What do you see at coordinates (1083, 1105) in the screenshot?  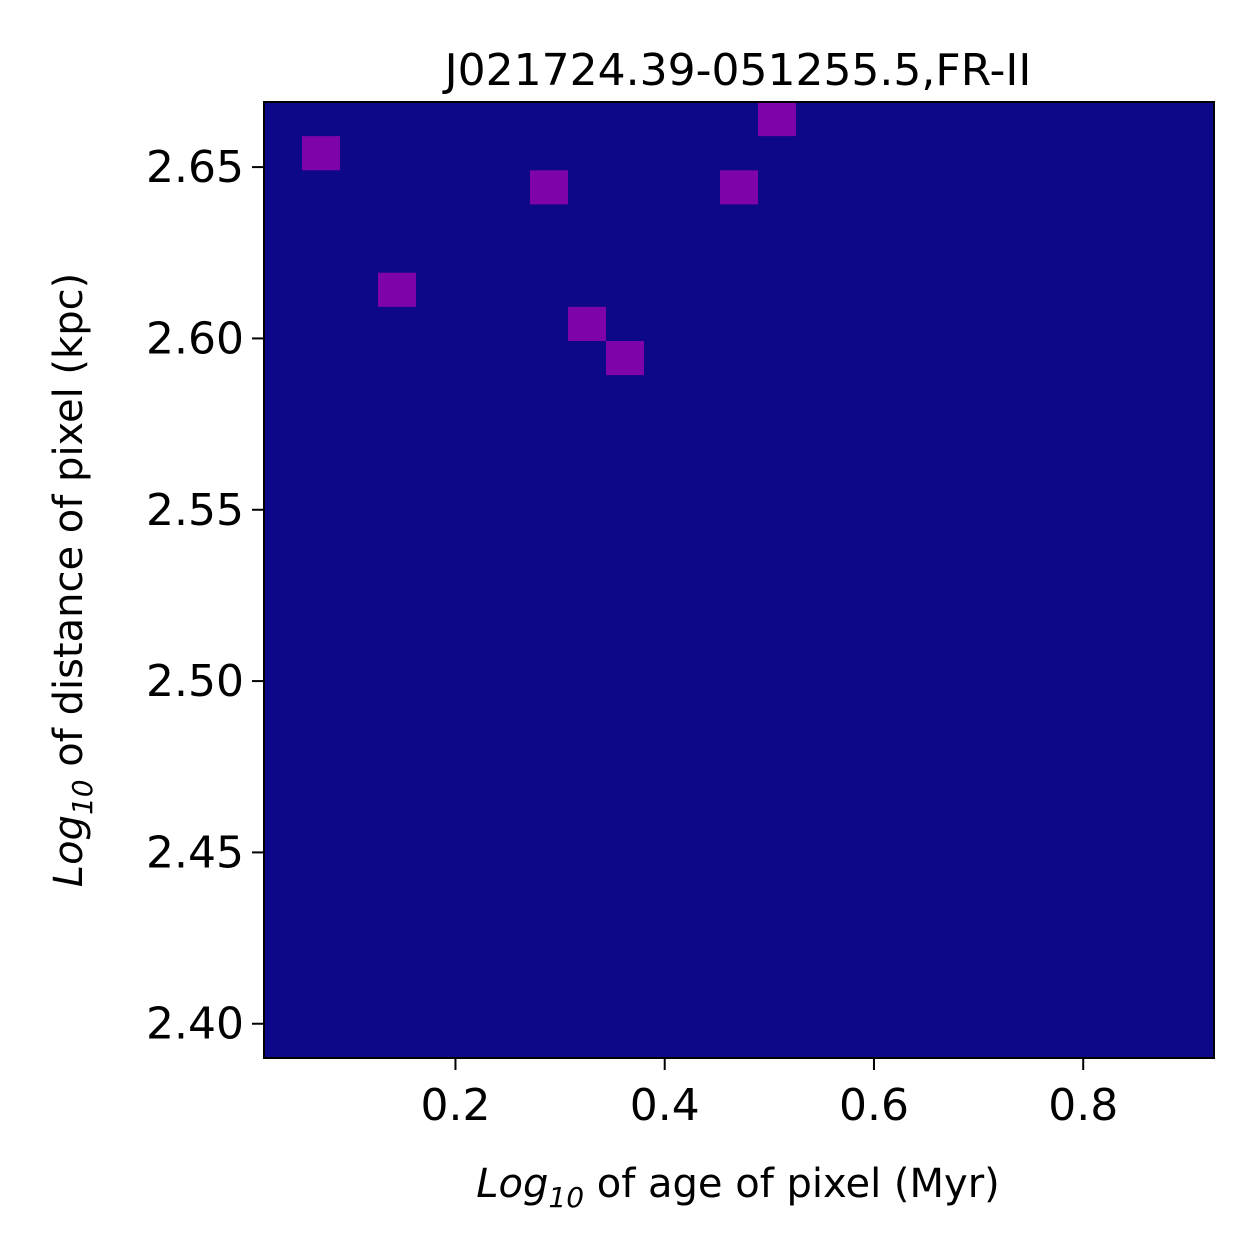 I see `x-tick-label: 0.8` at bounding box center [1083, 1105].